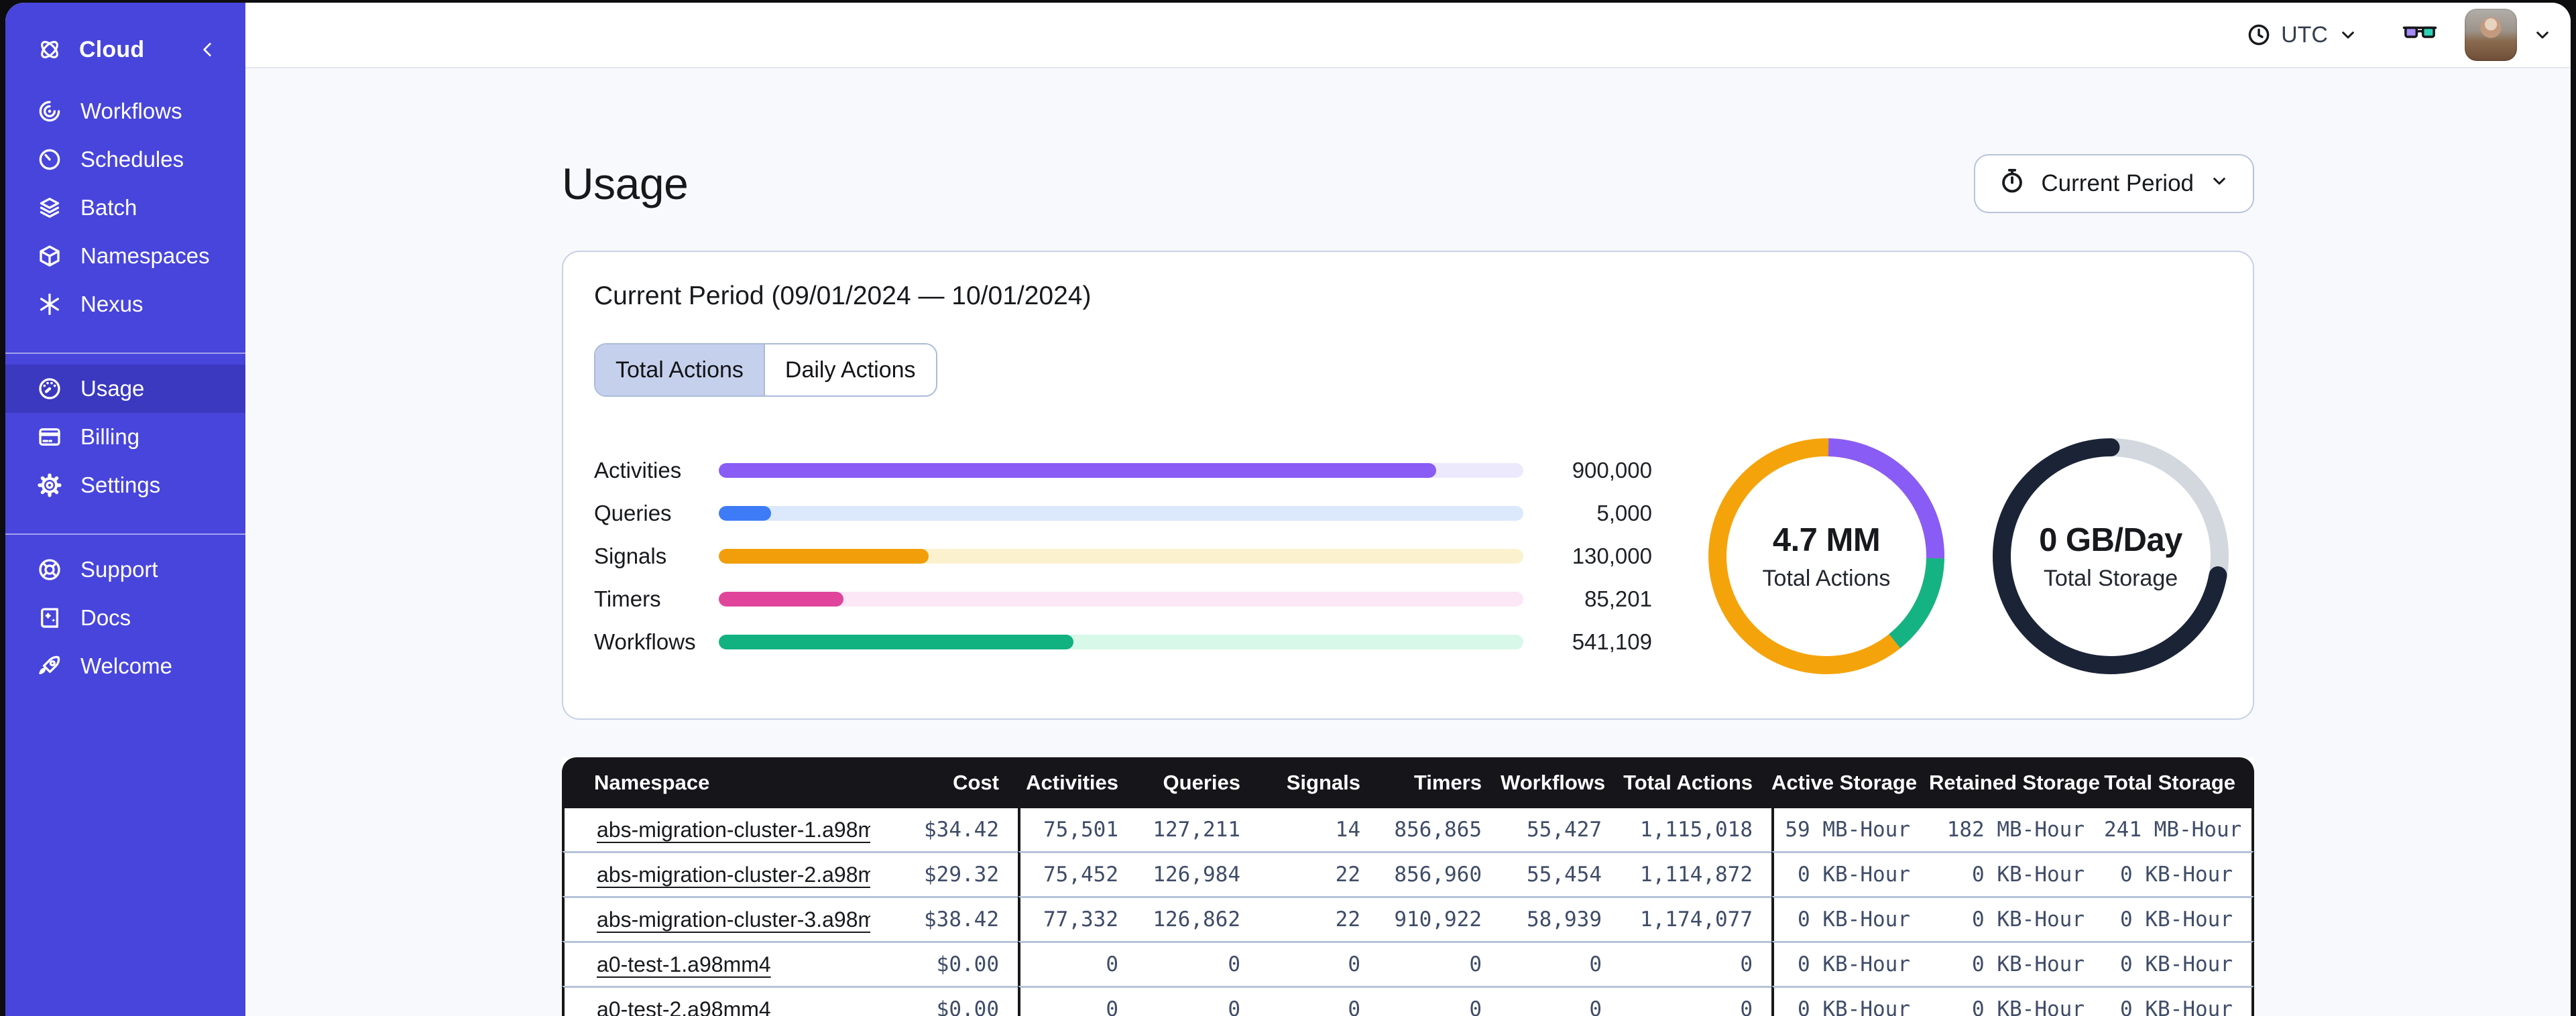 The height and width of the screenshot is (1016, 2576). What do you see at coordinates (1826, 578) in the screenshot?
I see `total-actions-label: Total Actions` at bounding box center [1826, 578].